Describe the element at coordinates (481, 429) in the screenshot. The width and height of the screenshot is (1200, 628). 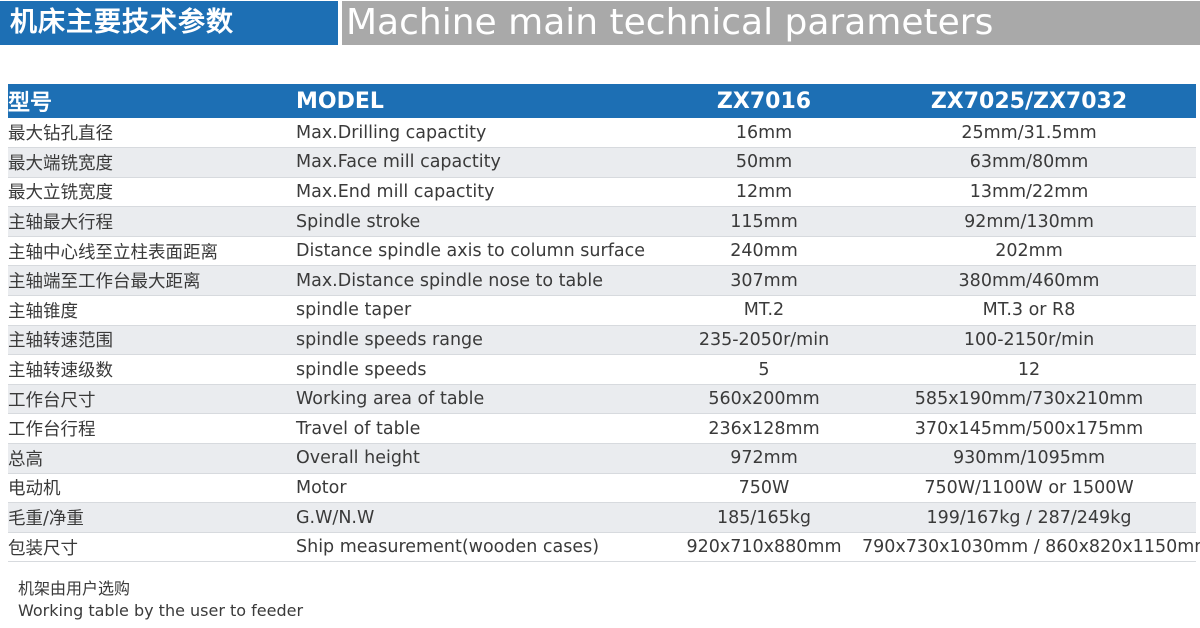
I see `row-label-en: Travel of table` at that location.